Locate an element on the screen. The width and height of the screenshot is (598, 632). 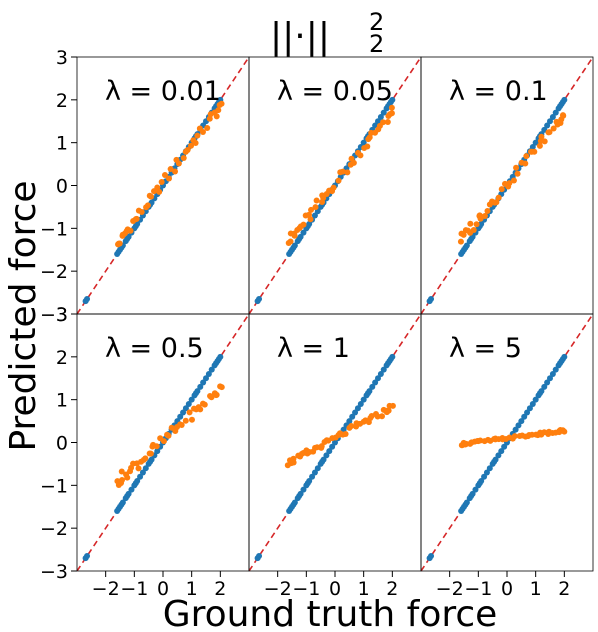
panel-5: λ = 1 −2 −1 0 1 2 is located at coordinates (335, 456).